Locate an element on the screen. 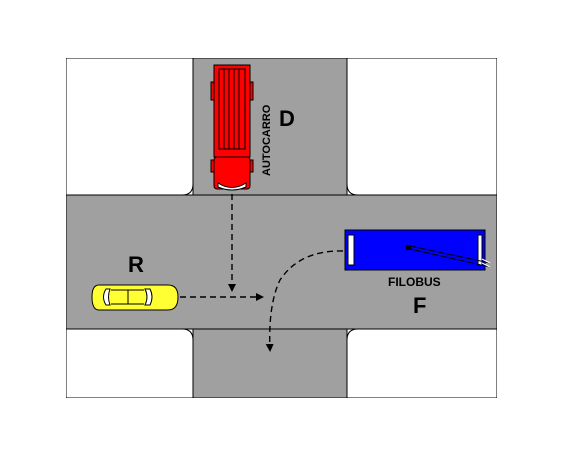 The image size is (563, 471). trolleybus-type-label: FILOBUS is located at coordinates (414, 282).